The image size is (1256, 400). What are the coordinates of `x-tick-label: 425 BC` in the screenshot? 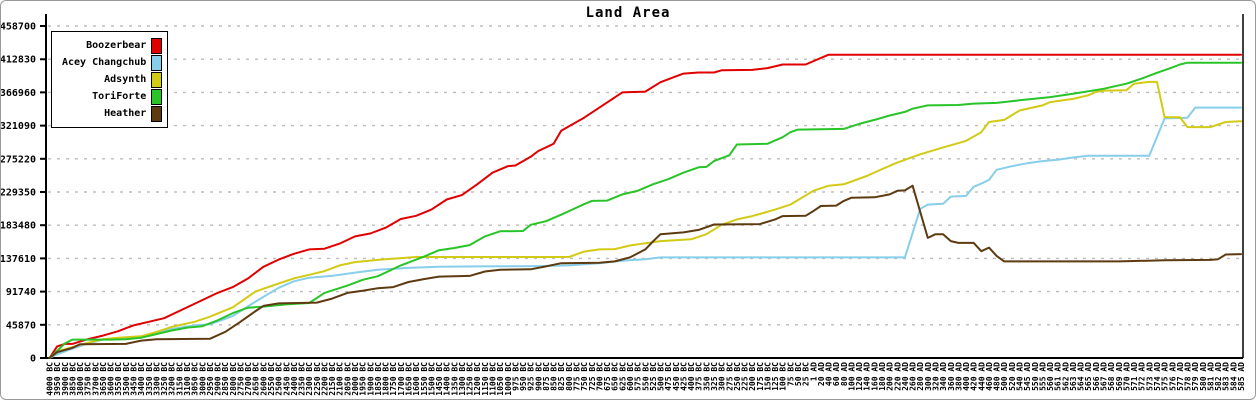 It's located at (683, 376).